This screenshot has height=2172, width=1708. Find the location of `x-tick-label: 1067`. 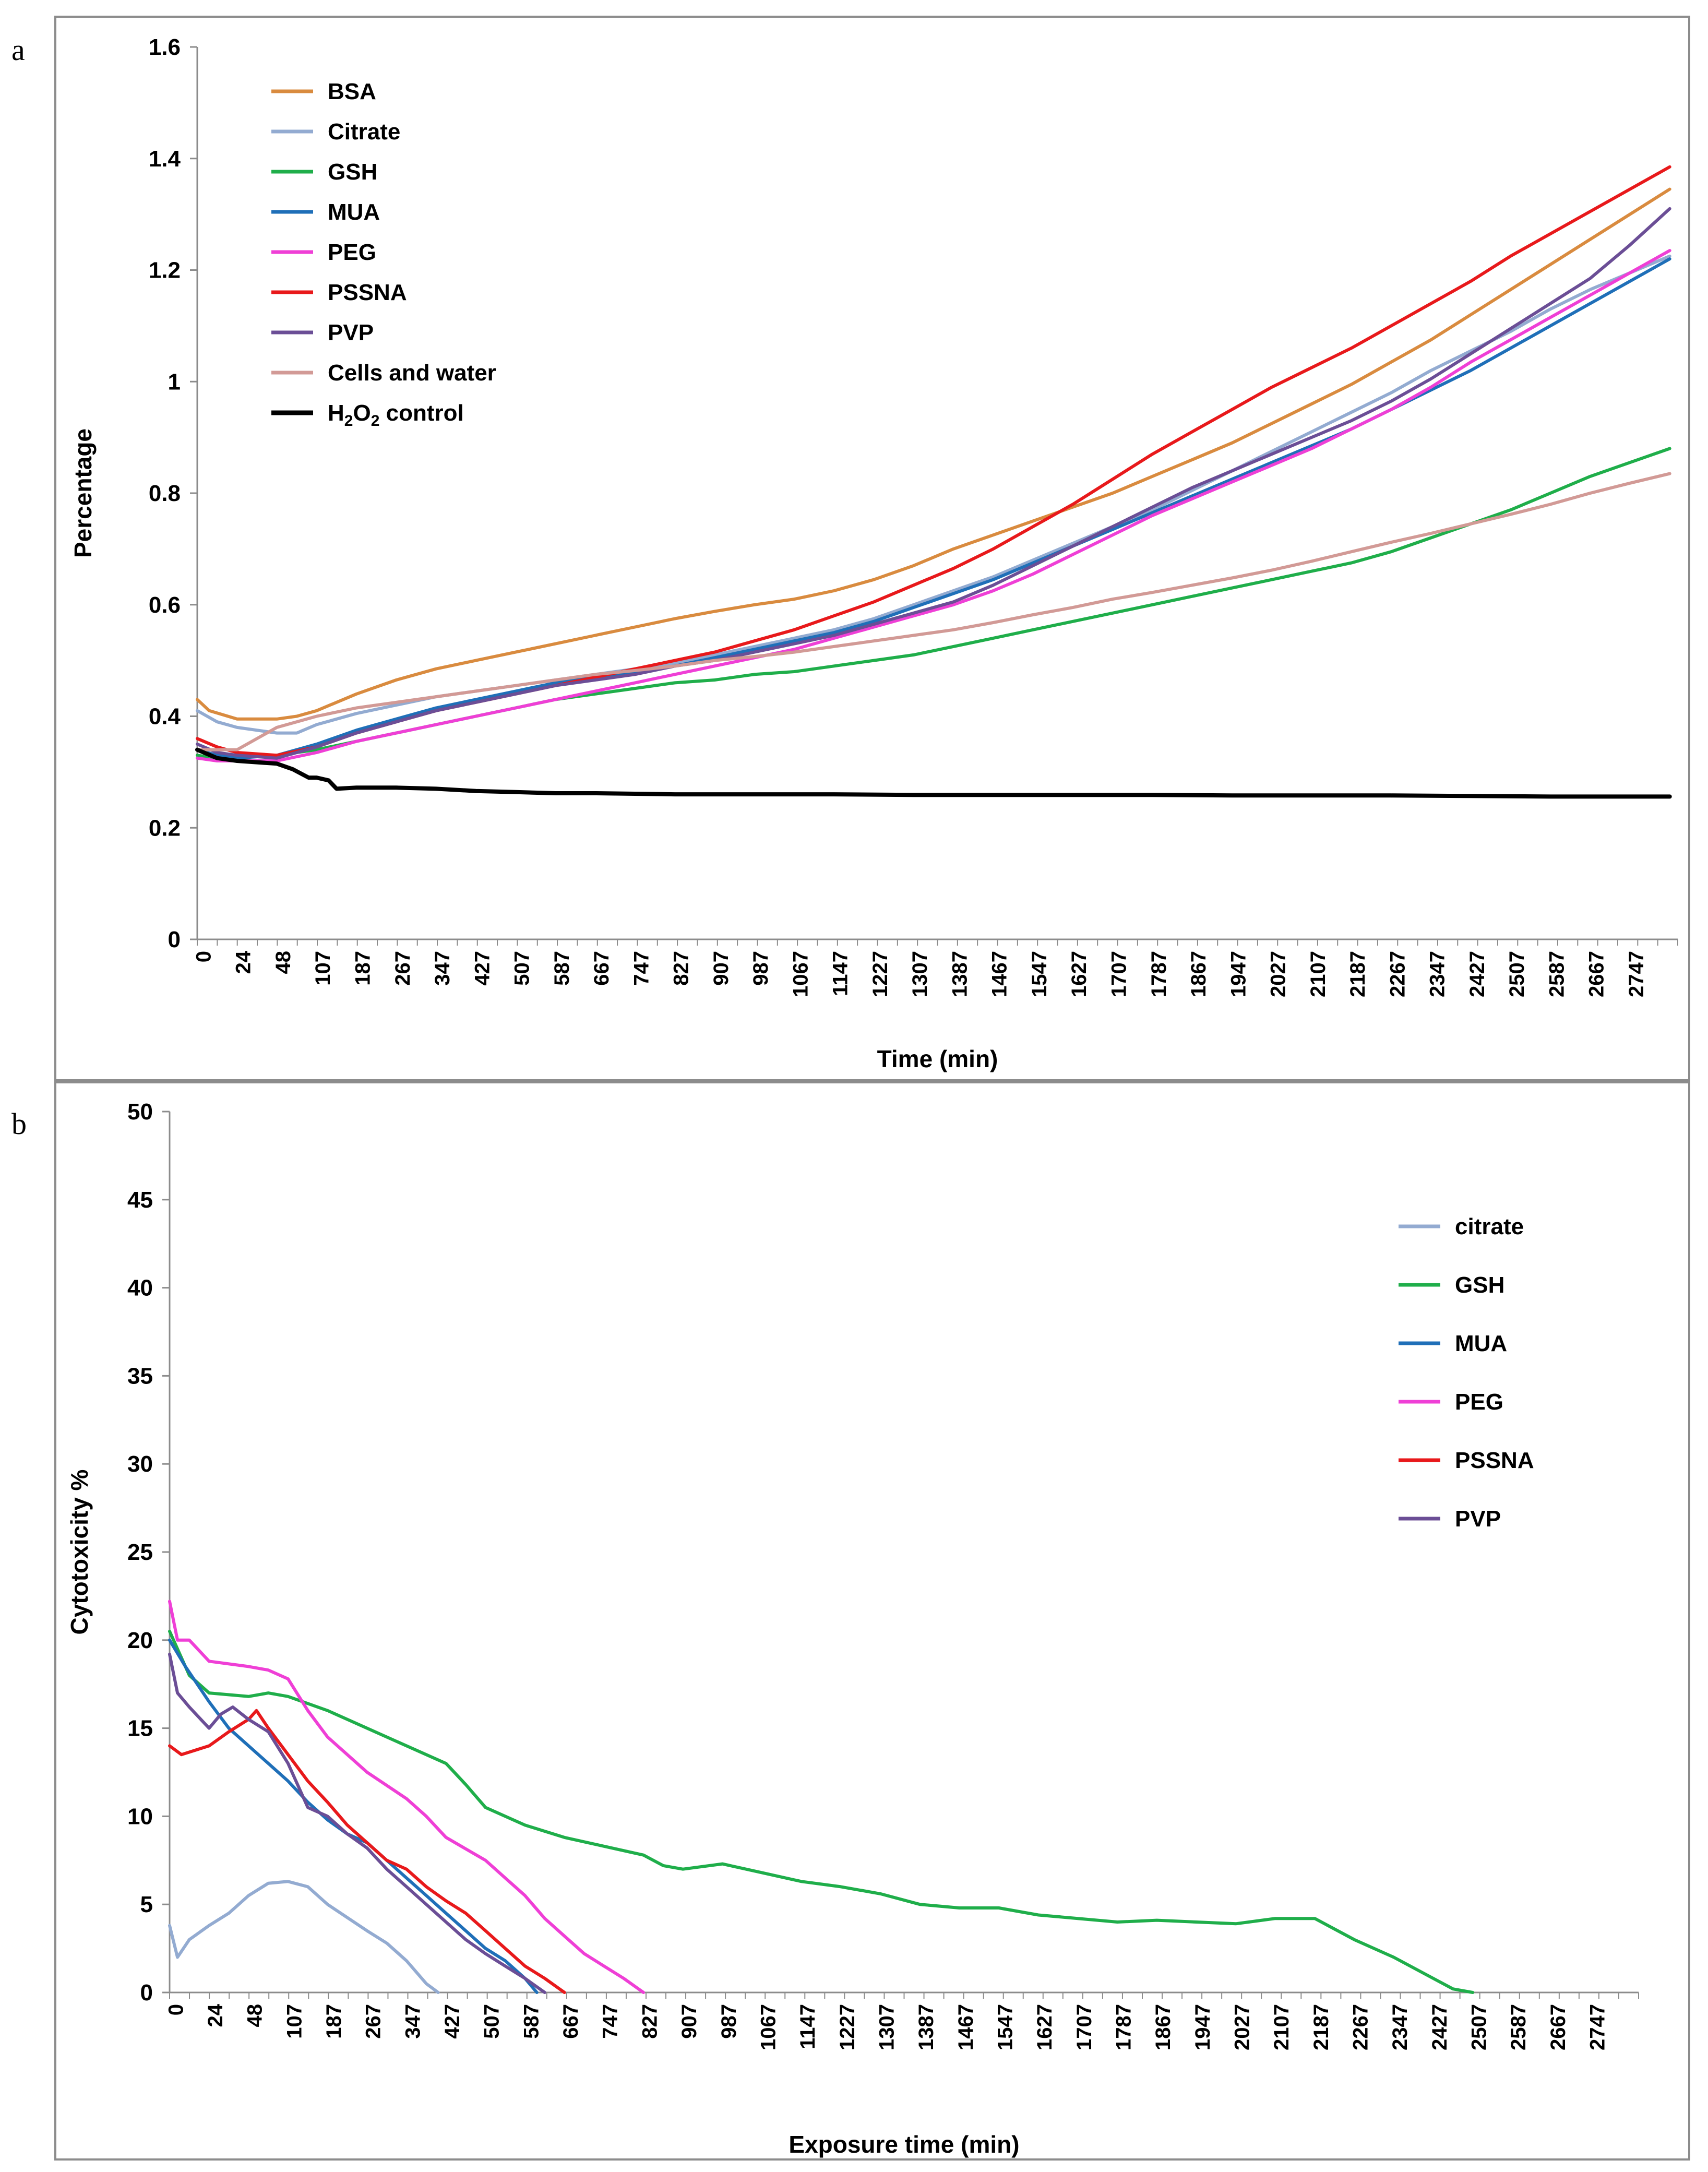

x-tick-label: 1067 is located at coordinates (768, 2027).